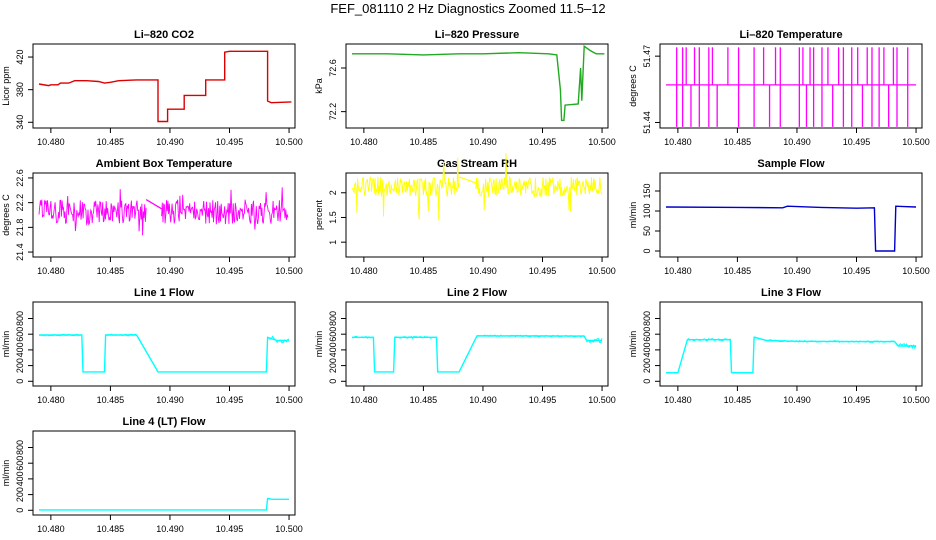  Describe the element at coordinates (20, 318) in the screenshot. I see `y-tick-label: 800` at that location.